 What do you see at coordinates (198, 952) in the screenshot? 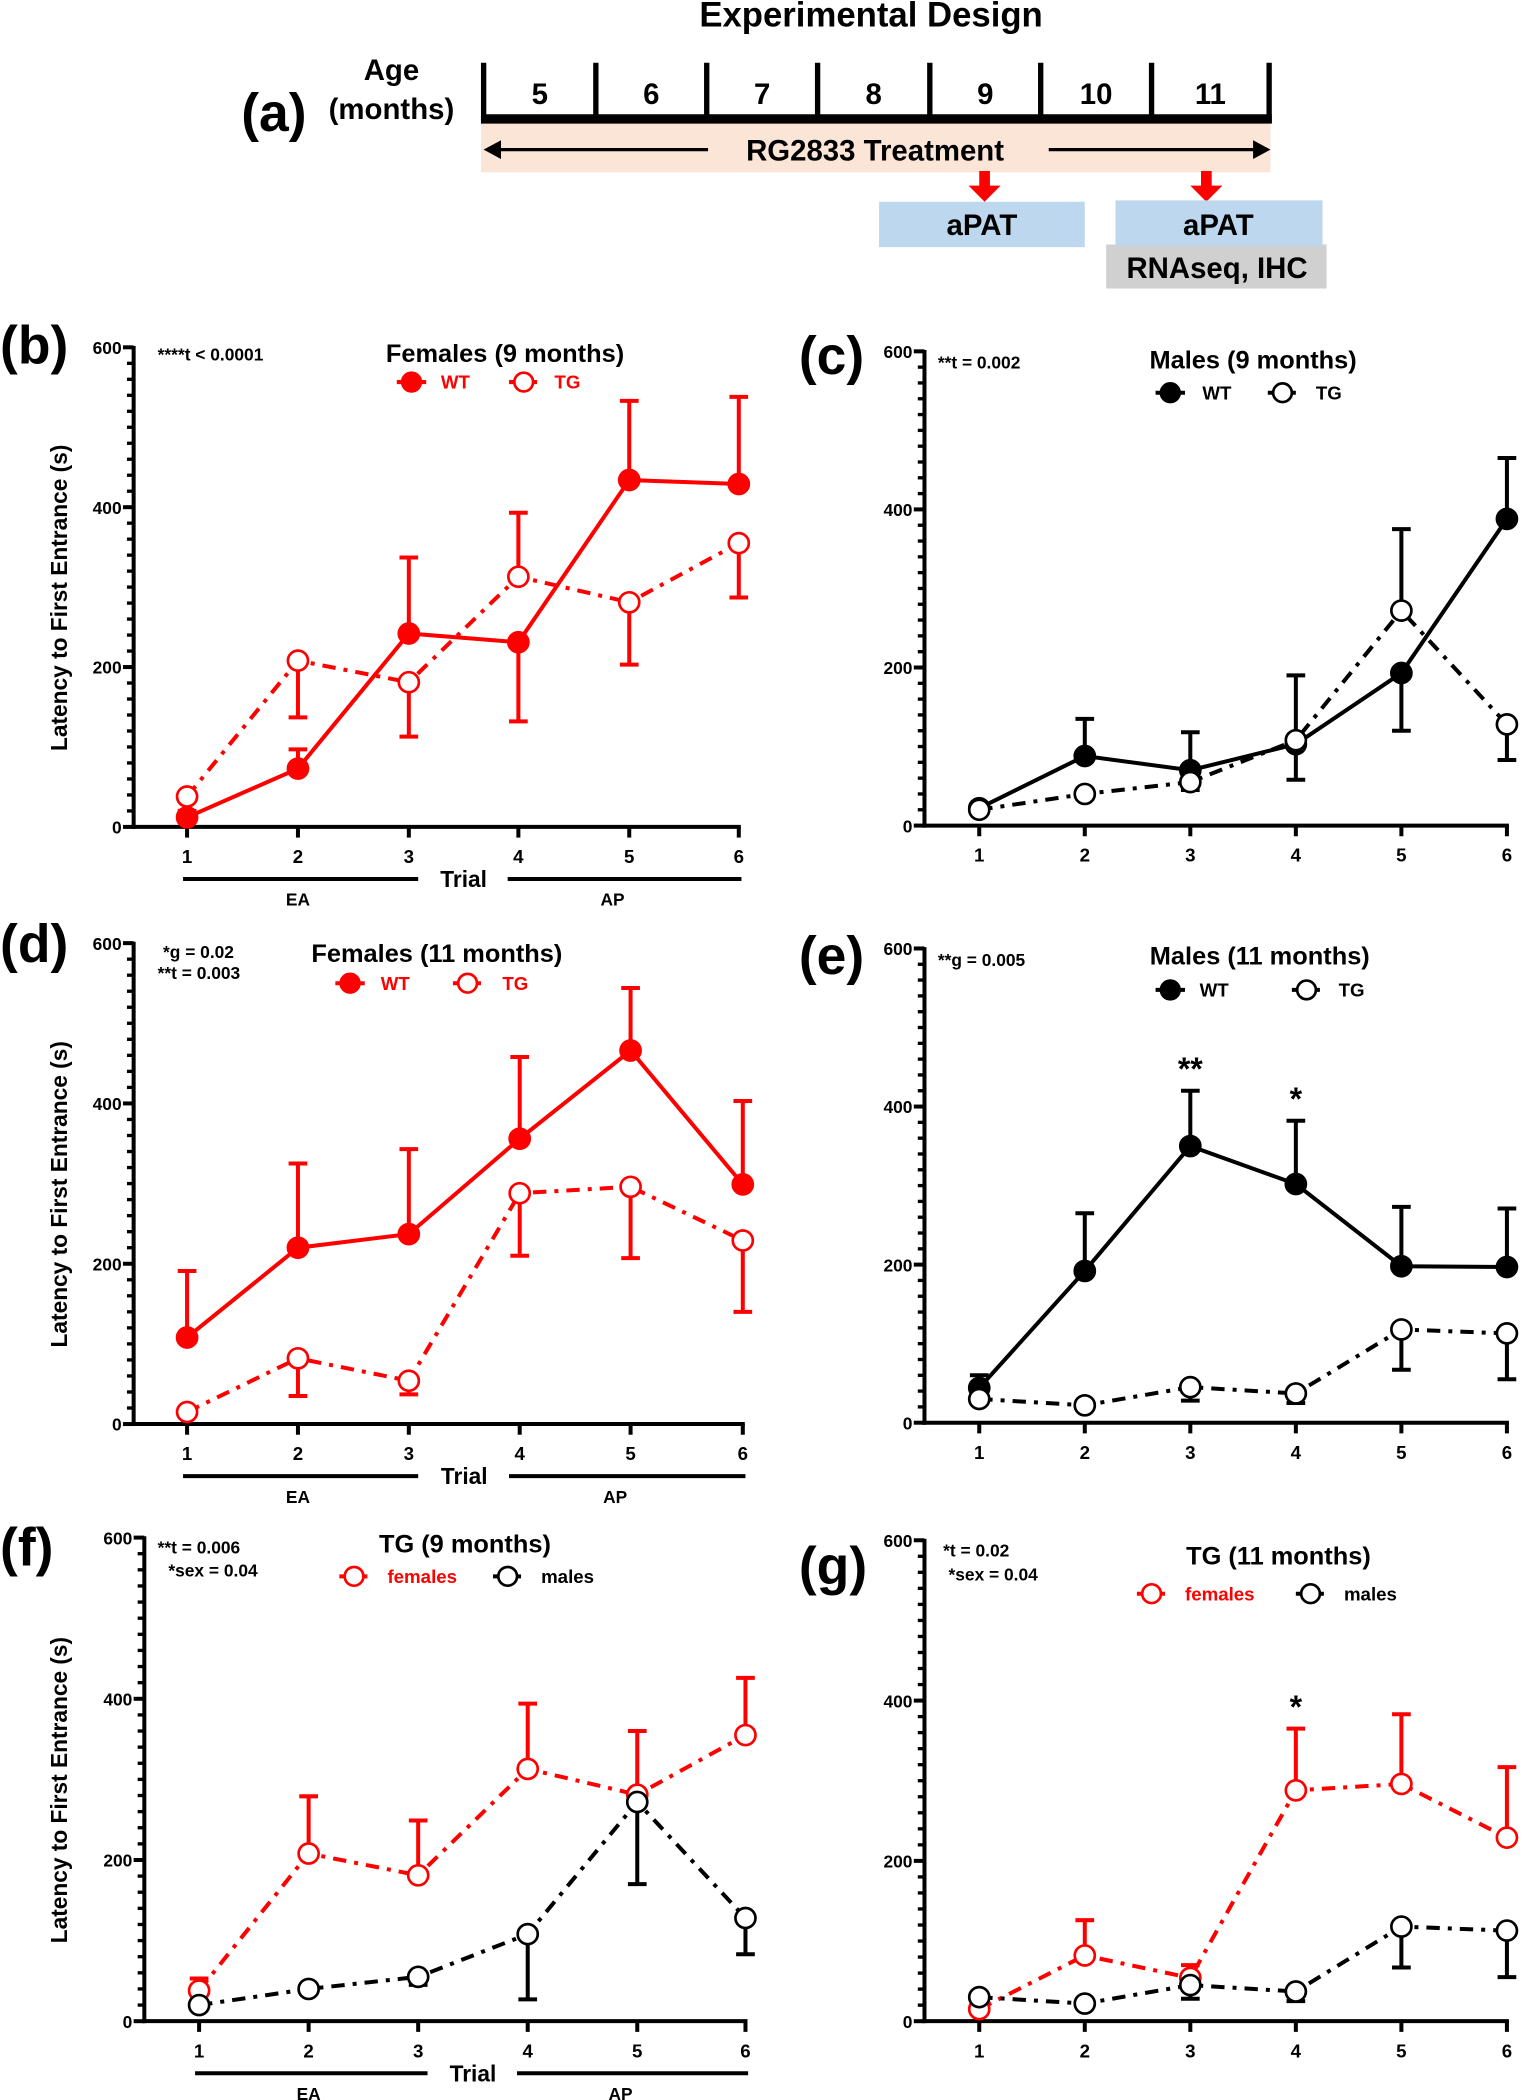
I see `stats-annotation: *g = 0.02` at bounding box center [198, 952].